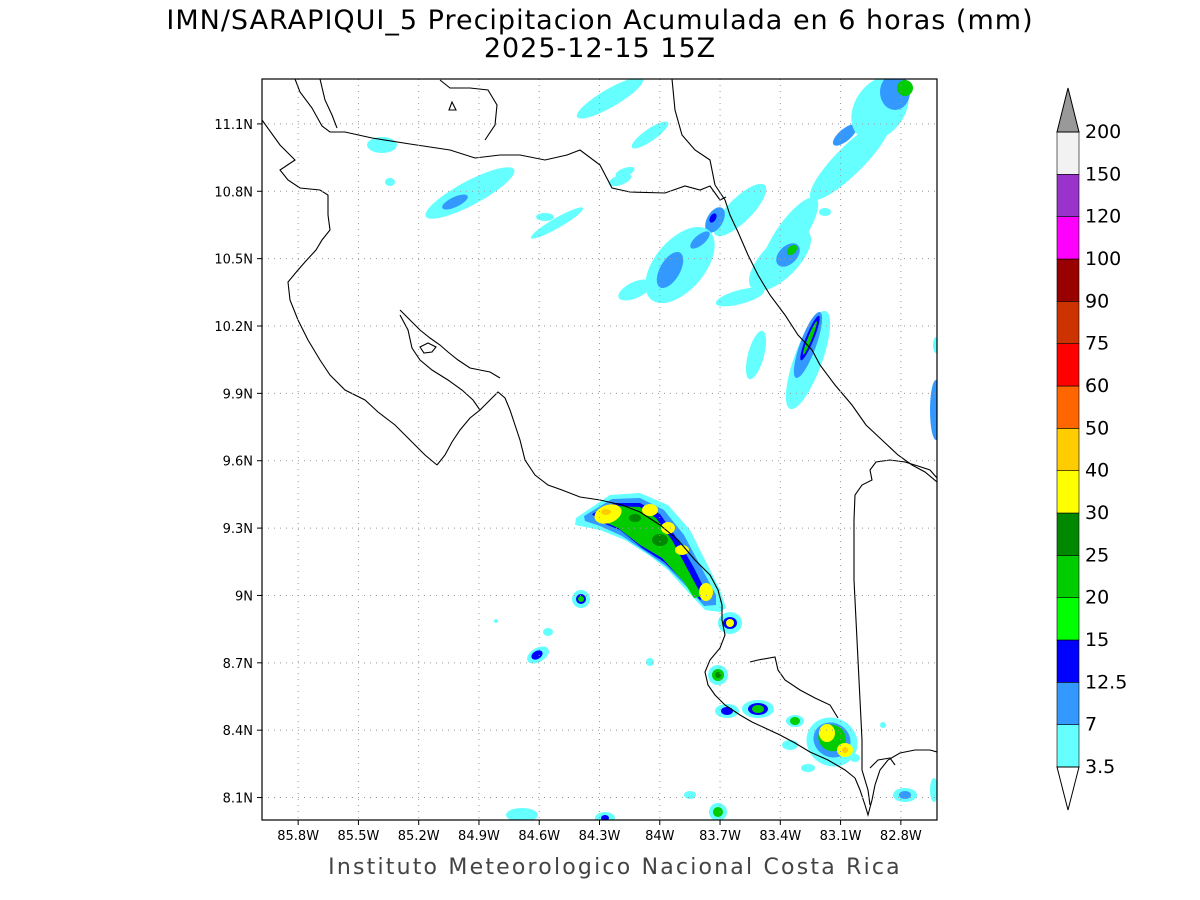 The height and width of the screenshot is (900, 1200). Describe the element at coordinates (1097, 386) in the screenshot. I see `colorbar-label: 60` at that location.